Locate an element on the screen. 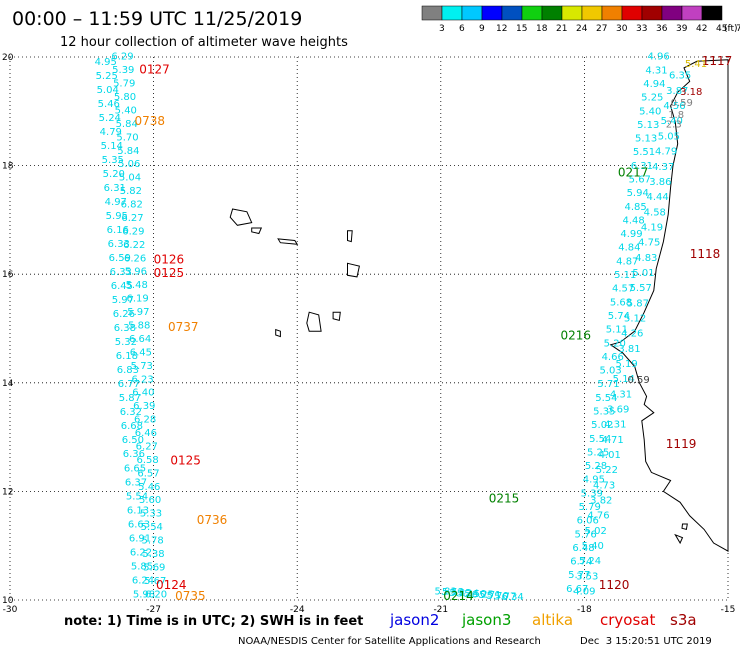 The image size is (740, 654). track-value: 4.79 is located at coordinates (111, 132).